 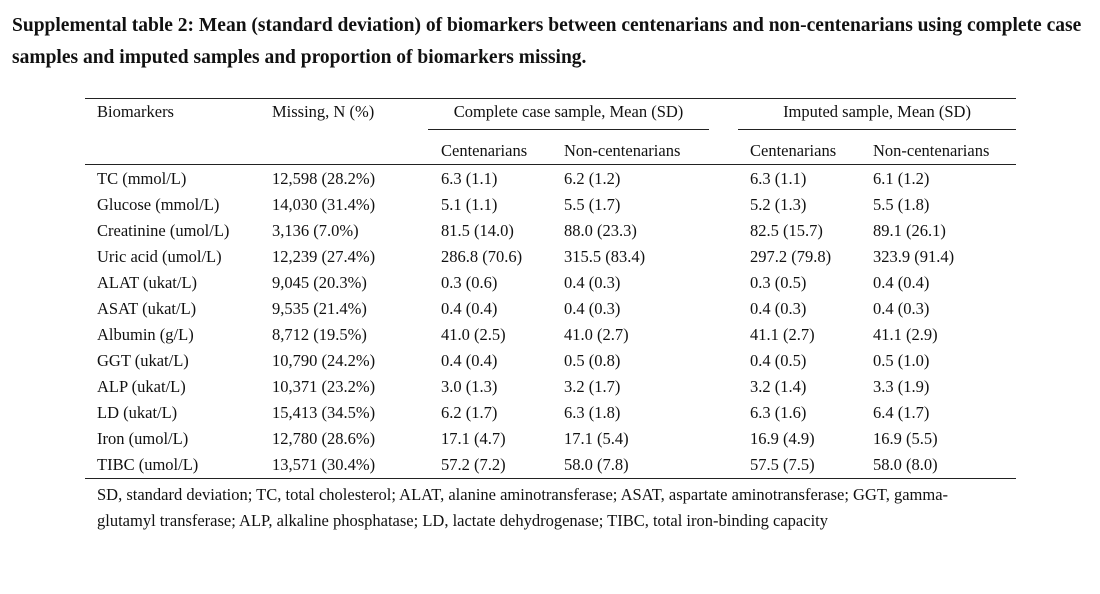 What do you see at coordinates (782, 438) in the screenshot?
I see `imputed-centenarians-cell: 16.9 (4.9)` at bounding box center [782, 438].